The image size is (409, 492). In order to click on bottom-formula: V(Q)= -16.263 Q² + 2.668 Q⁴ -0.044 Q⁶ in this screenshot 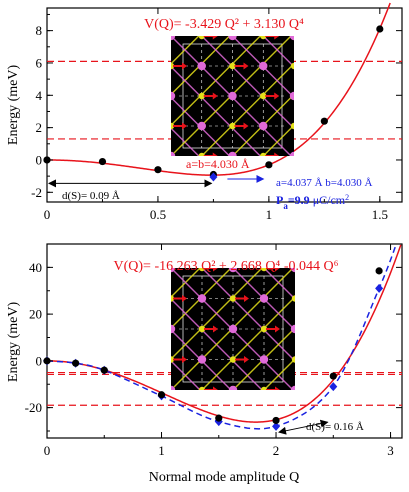, I will do `click(226, 266)`.